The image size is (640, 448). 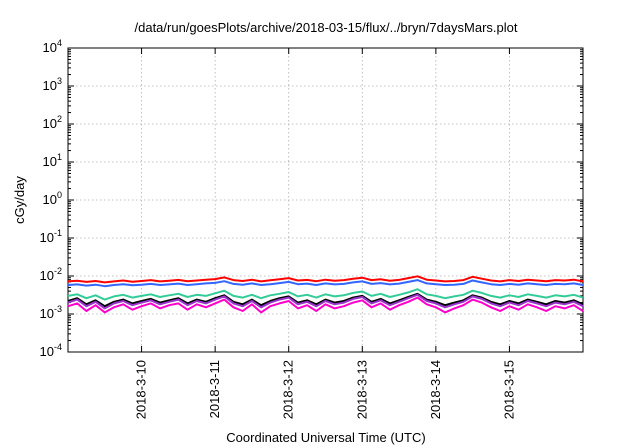 I want to click on y-tick-label: 10⁻³, so click(x=51, y=312).